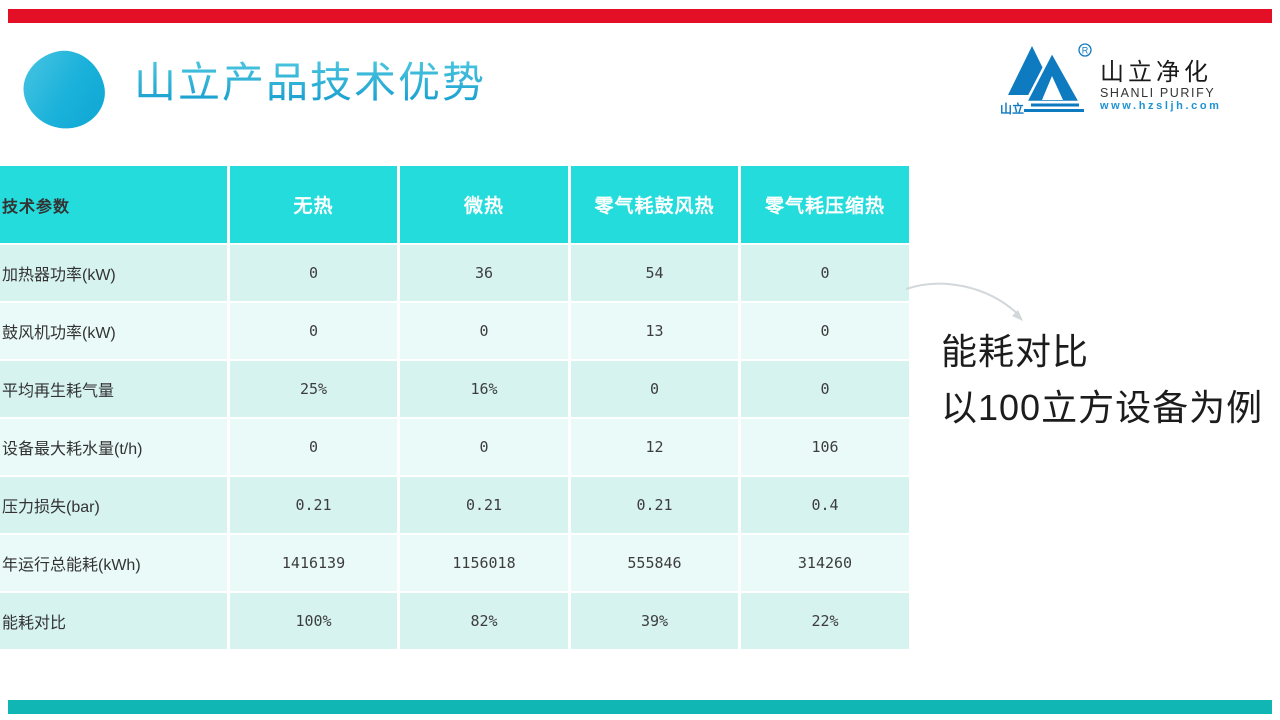 The height and width of the screenshot is (720, 1280). What do you see at coordinates (1102, 407) in the screenshot?
I see `annotation-line2: 以100立方设备为例` at bounding box center [1102, 407].